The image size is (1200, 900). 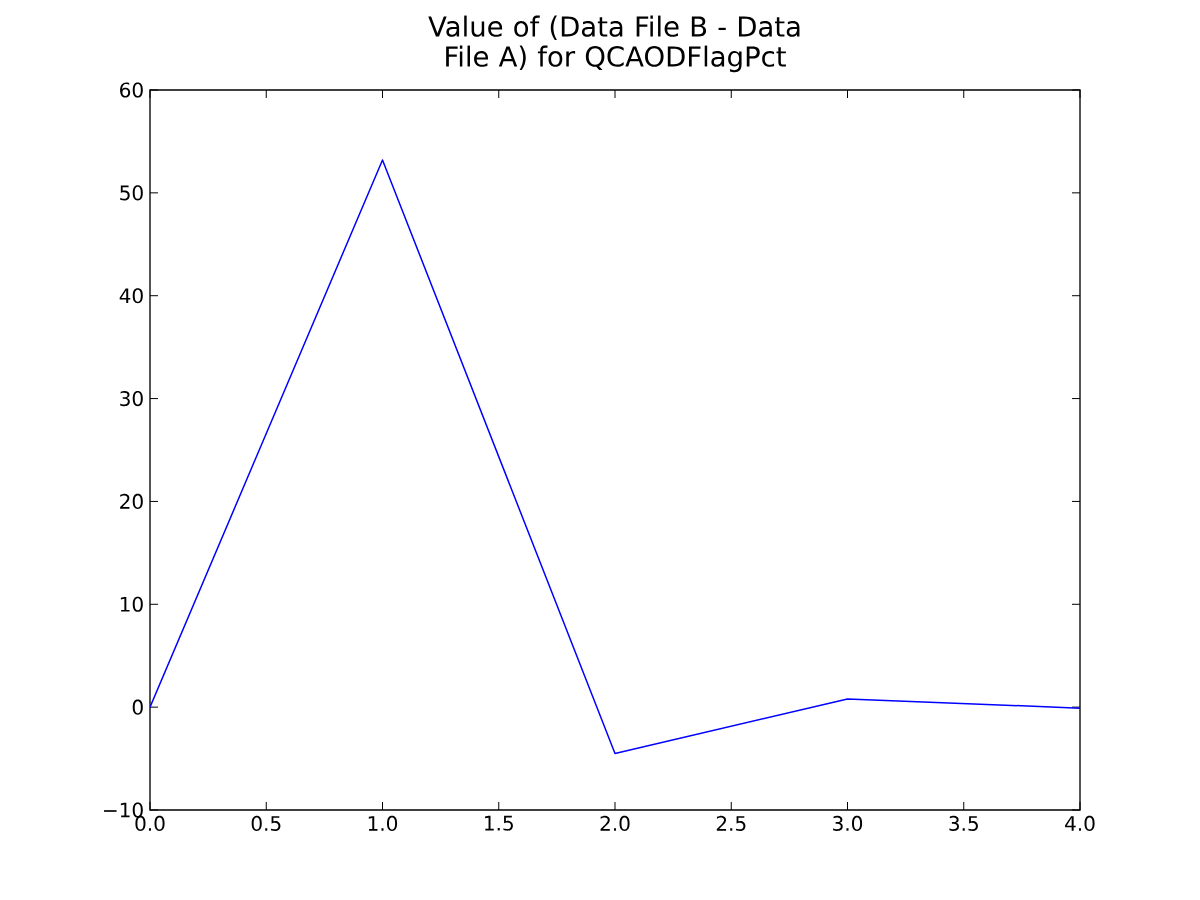 I want to click on x-tick-label: 3.0, so click(x=848, y=823).